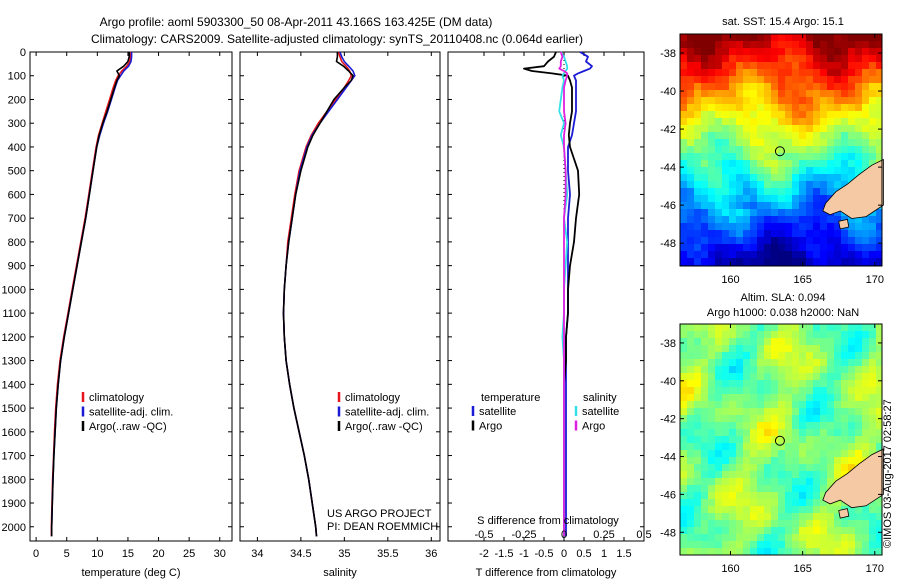 The image size is (900, 580). I want to click on depth-tick-label: 0, so click(23, 53).